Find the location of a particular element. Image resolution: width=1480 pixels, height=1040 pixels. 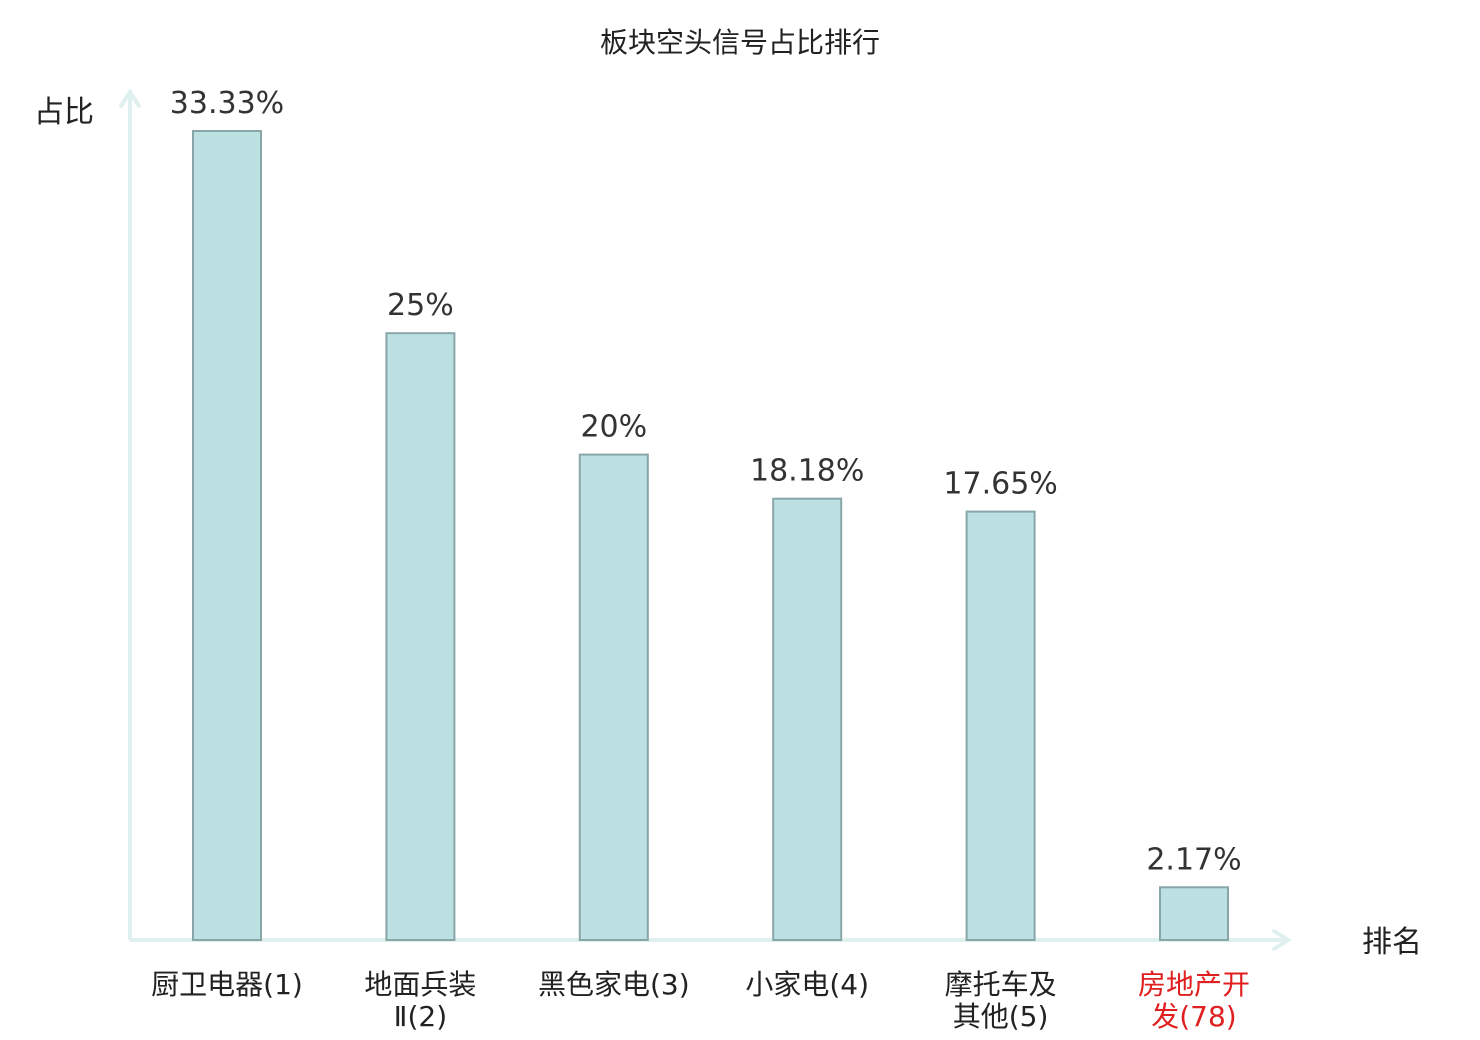

category-label-5: 摩托车及其他(5) is located at coordinates (1001, 1000).